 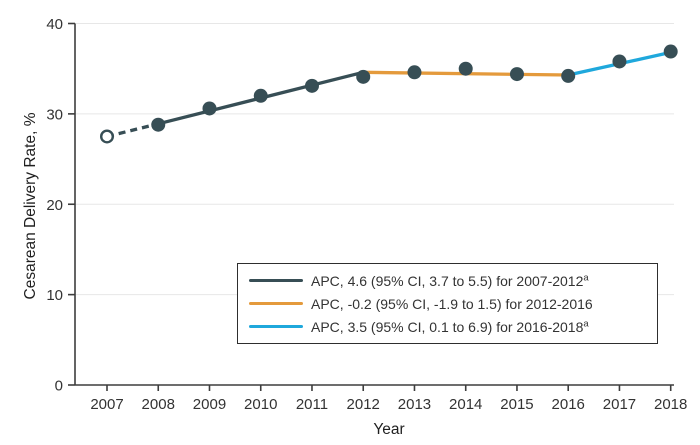 What do you see at coordinates (30, 205) in the screenshot?
I see `y-axis-title: Cesarean Delivery Rate, %` at bounding box center [30, 205].